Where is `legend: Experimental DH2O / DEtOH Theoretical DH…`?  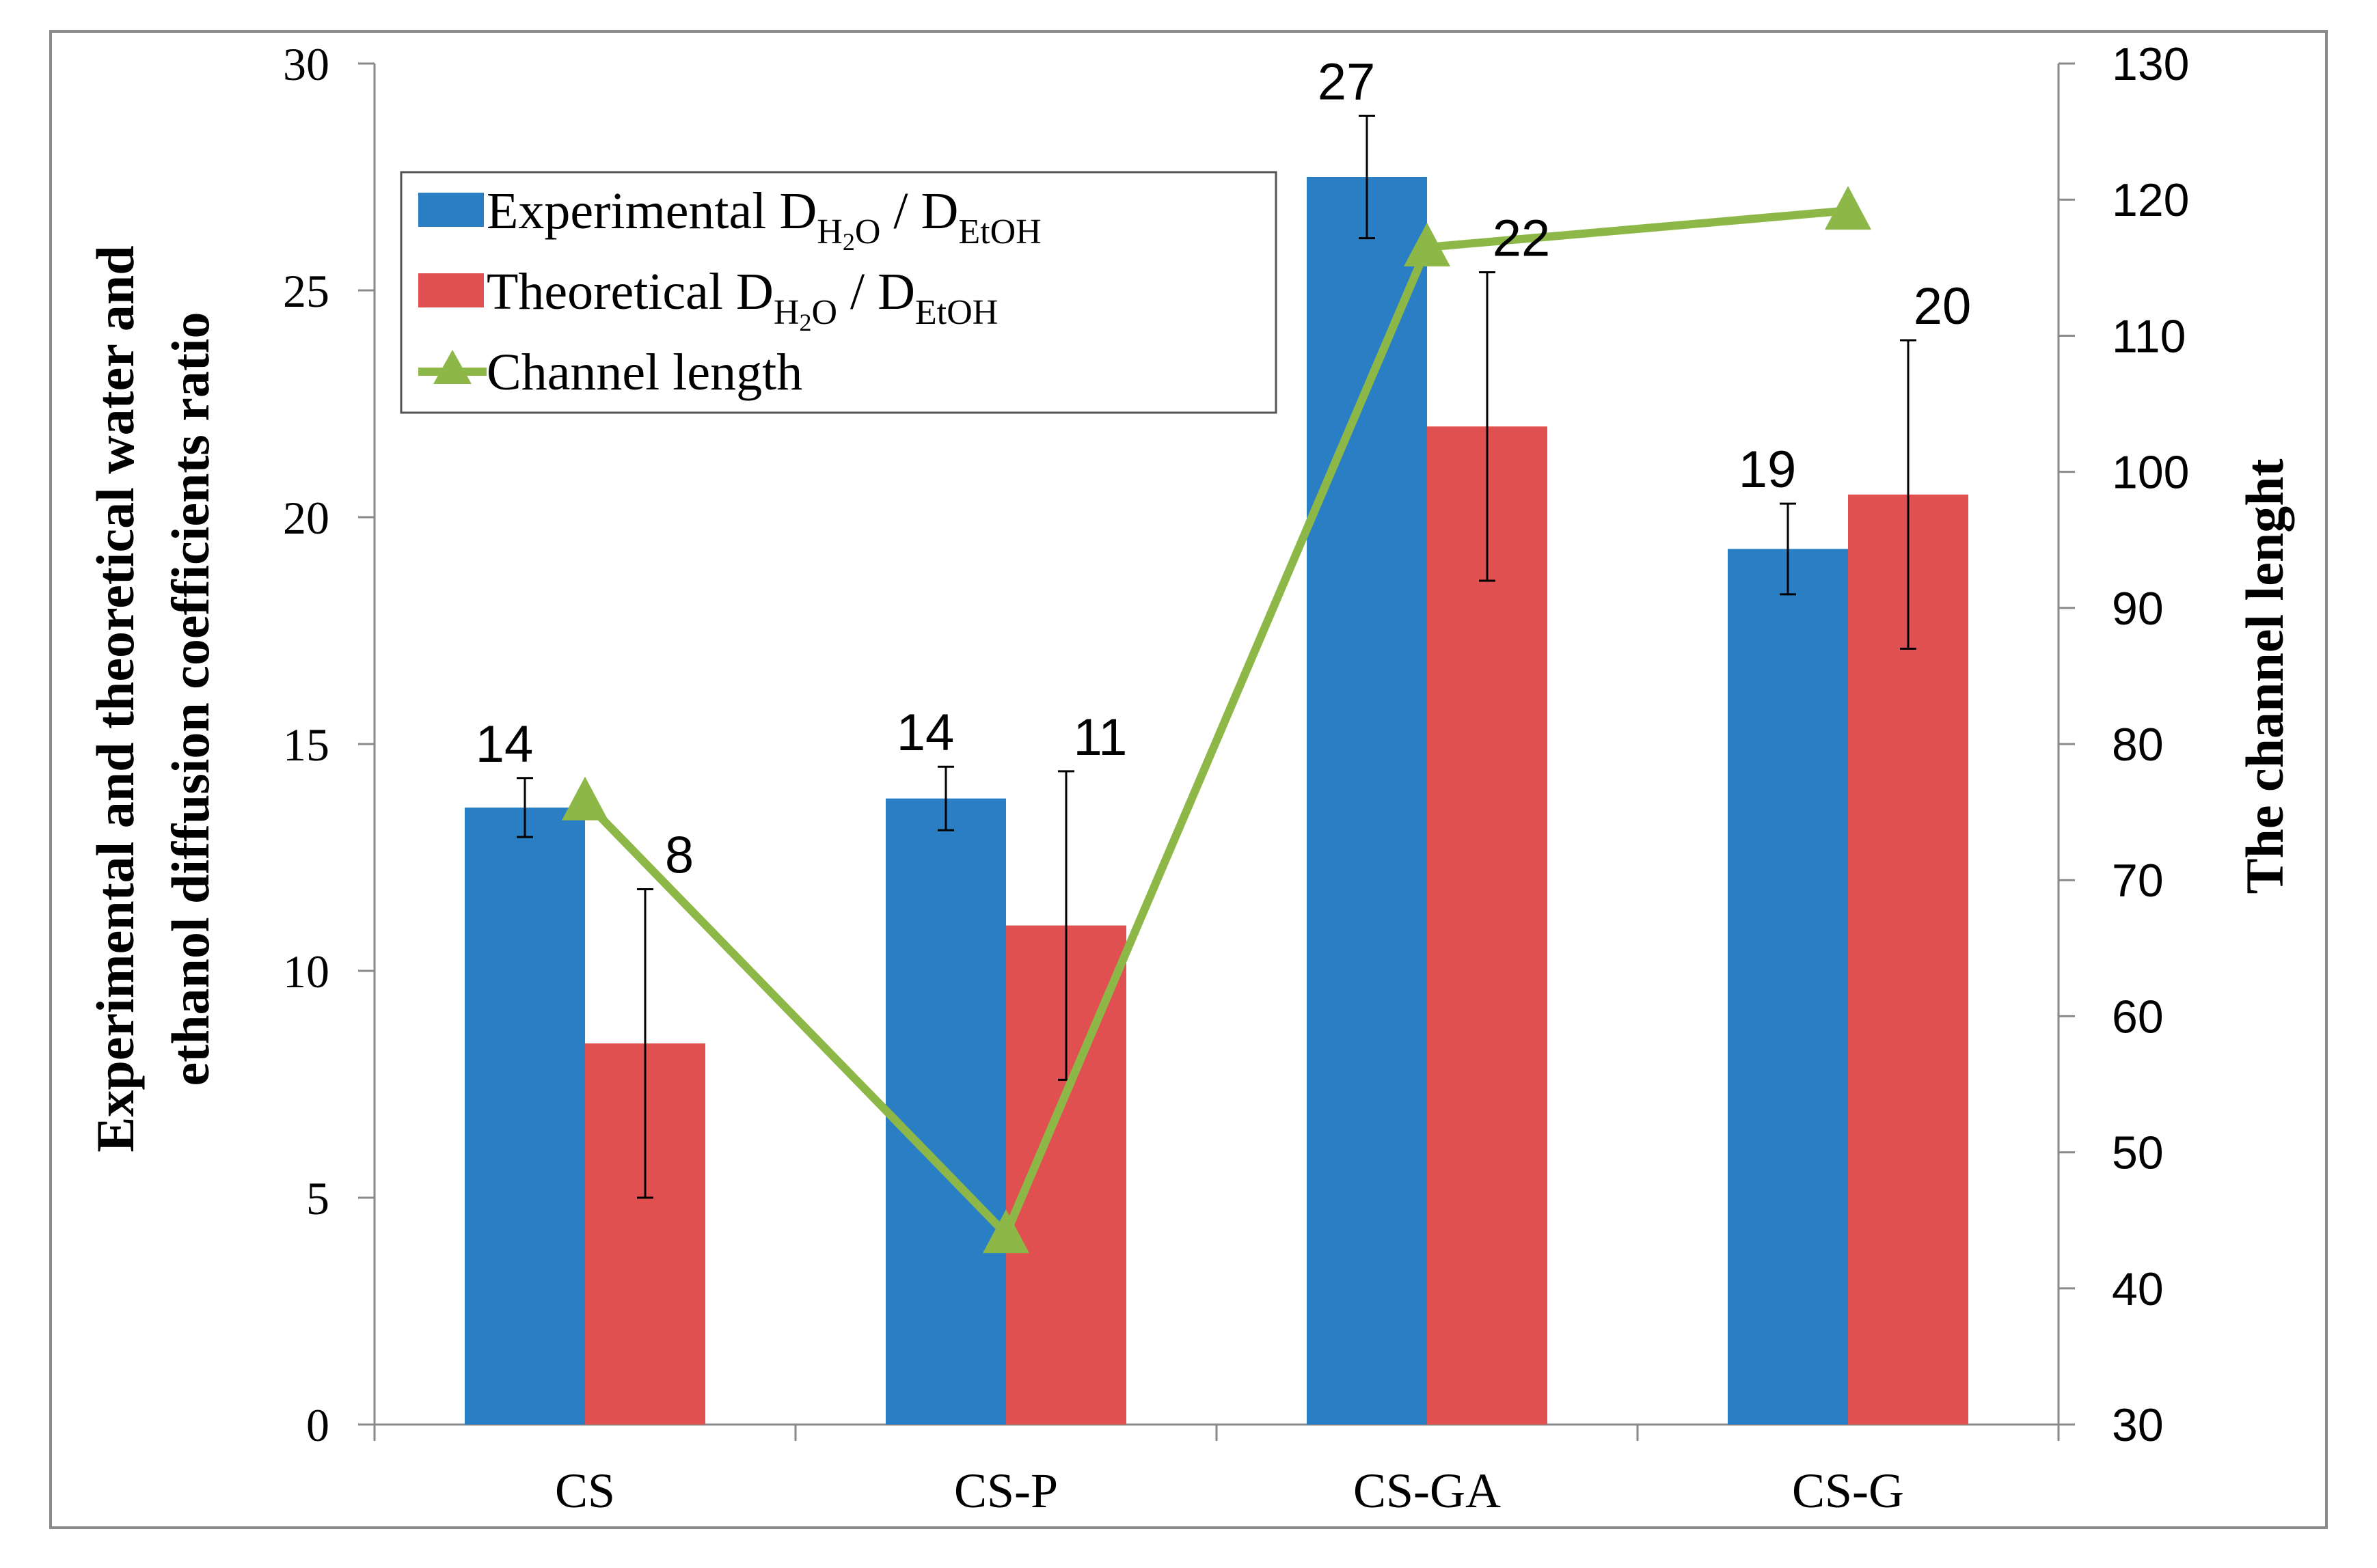
legend: Experimental DH2O / DEtOH Theoretical DH… is located at coordinates (838, 293).